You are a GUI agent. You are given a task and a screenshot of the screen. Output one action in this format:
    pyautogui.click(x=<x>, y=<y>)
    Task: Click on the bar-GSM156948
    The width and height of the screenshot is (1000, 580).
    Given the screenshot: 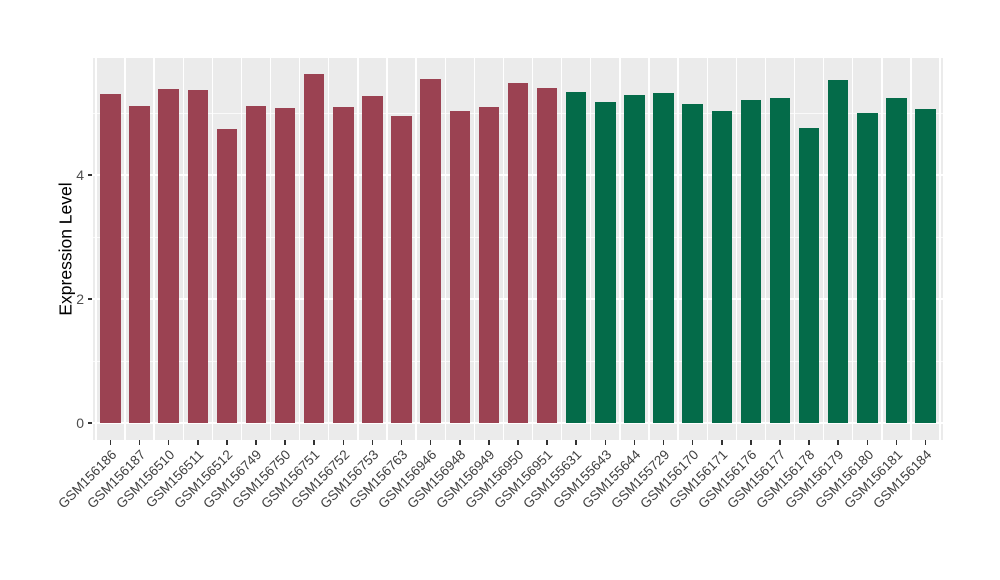 What is the action you would take?
    pyautogui.click(x=459, y=267)
    